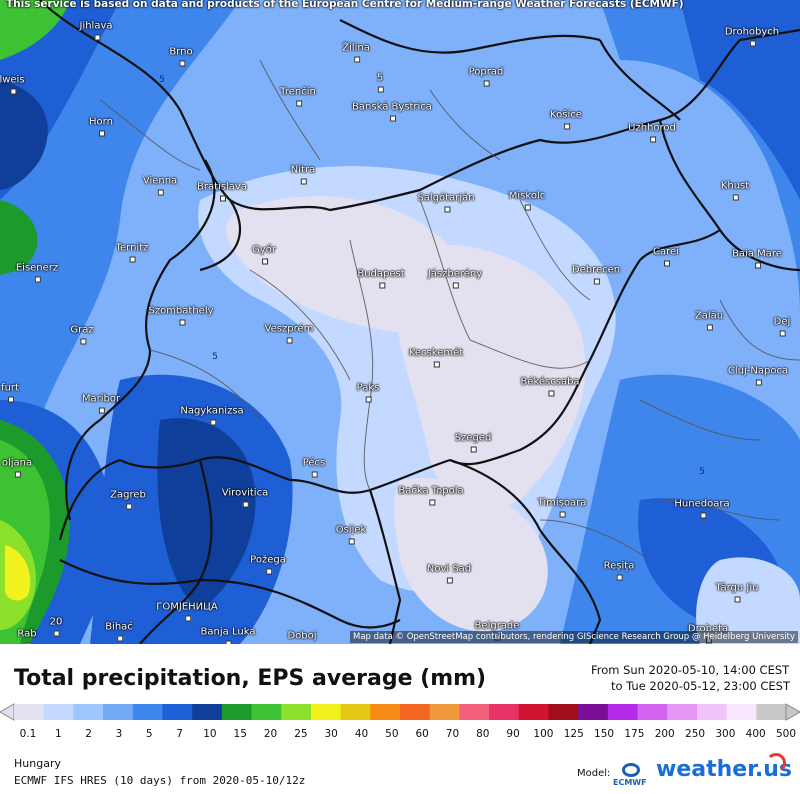 The width and height of the screenshot is (800, 794). I want to click on city-label: Carei, so click(666, 256).